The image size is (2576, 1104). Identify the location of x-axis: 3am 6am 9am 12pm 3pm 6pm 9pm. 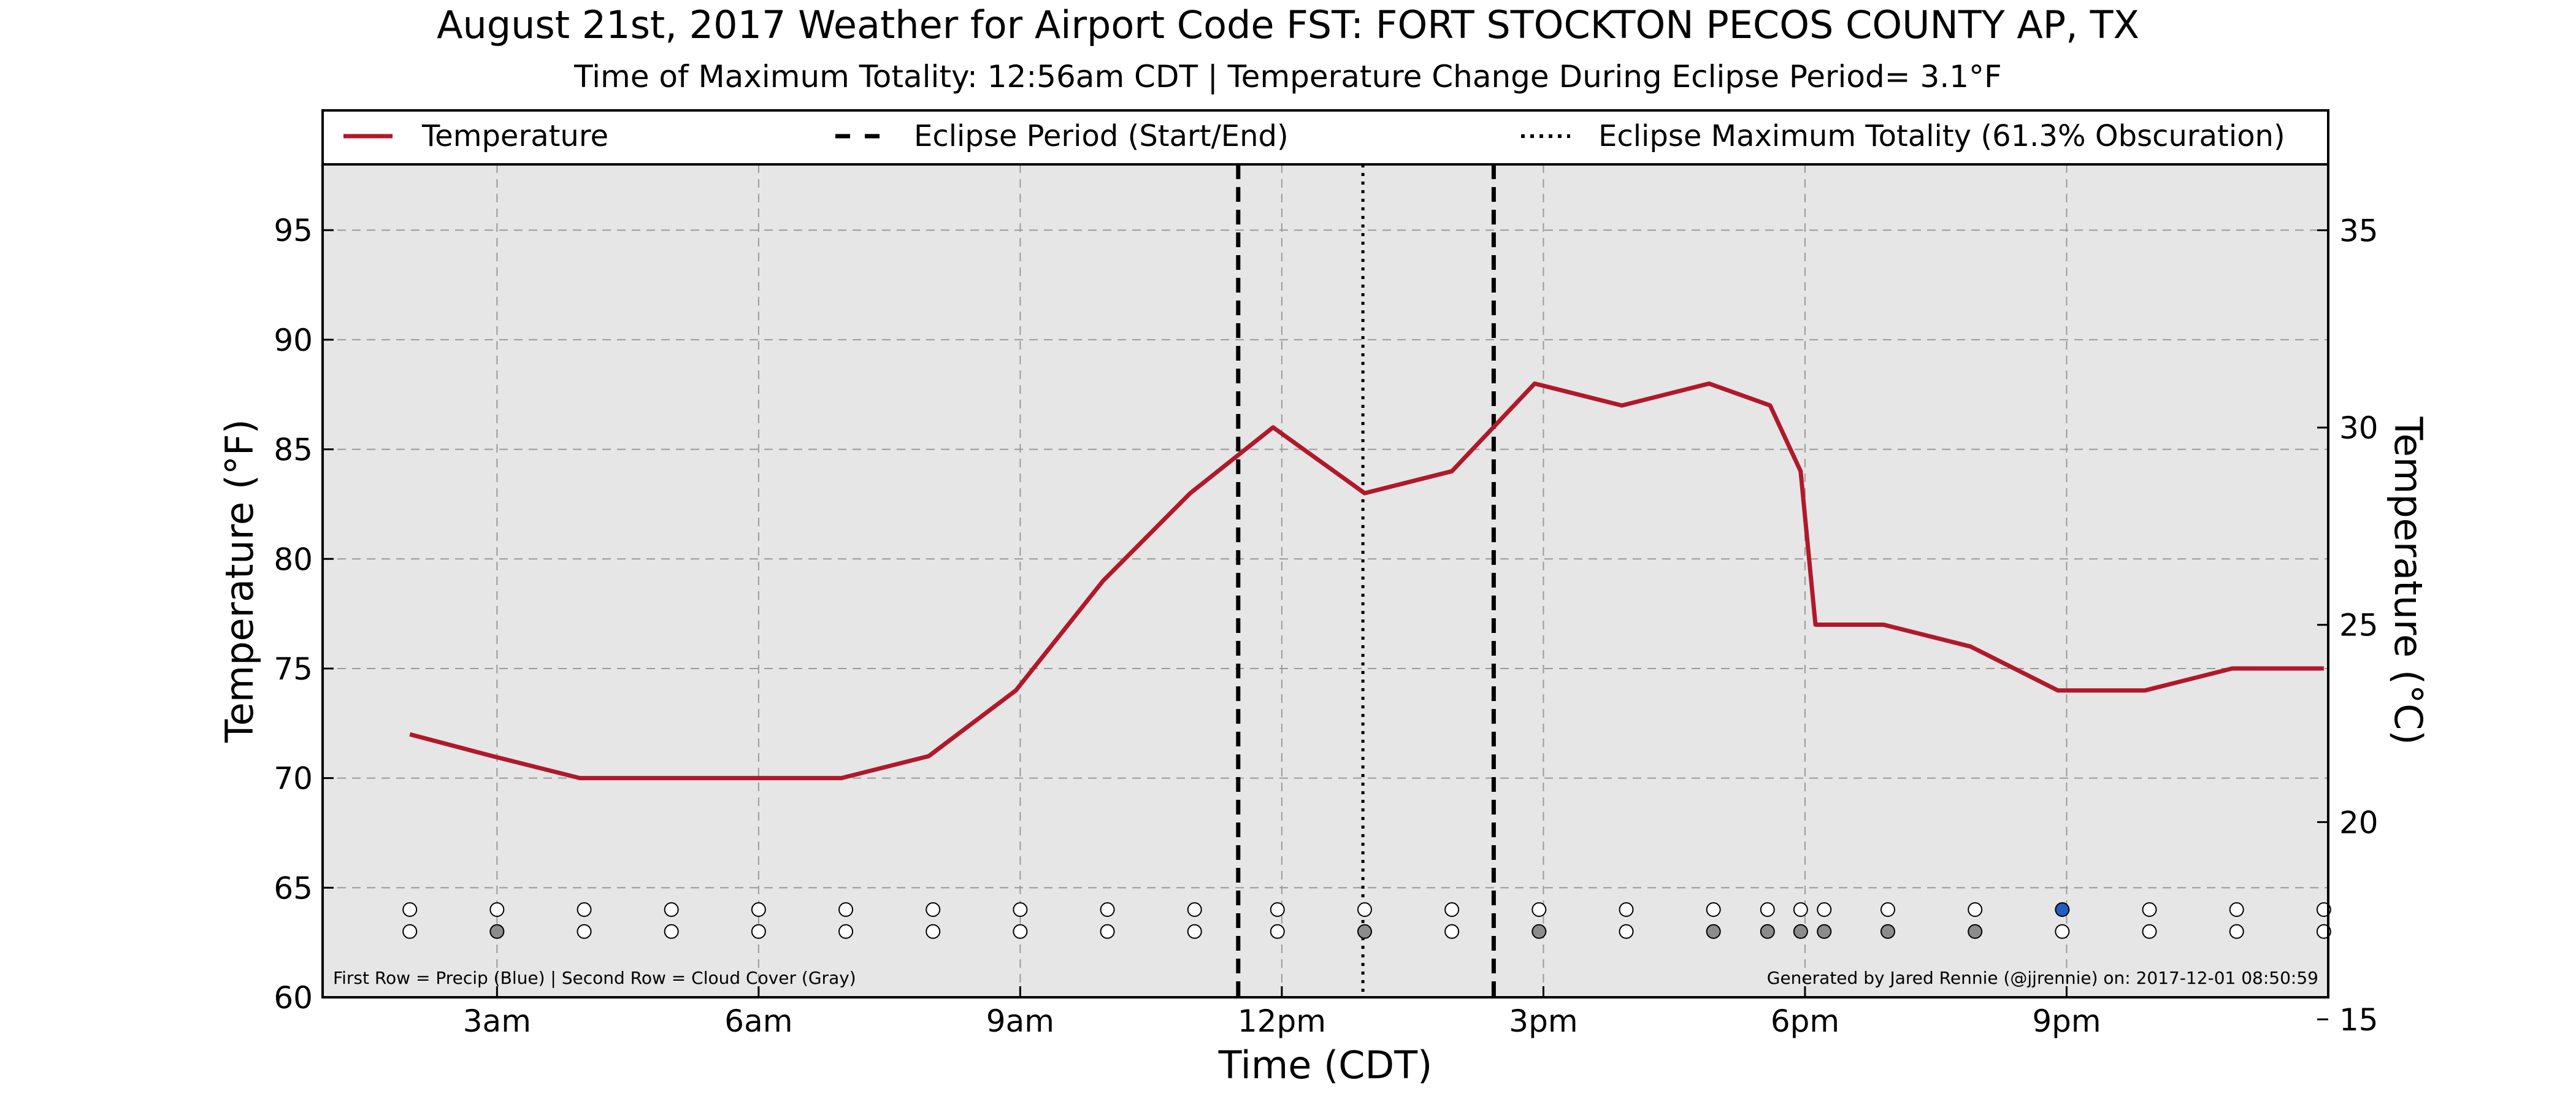
(1282, 1012).